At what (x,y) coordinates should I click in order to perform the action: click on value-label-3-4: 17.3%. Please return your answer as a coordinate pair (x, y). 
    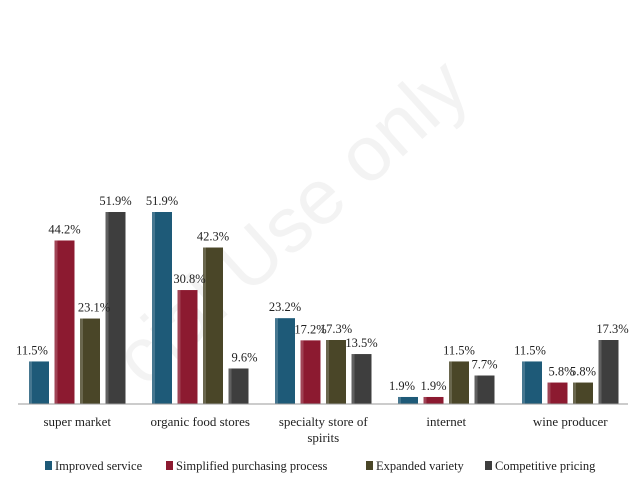
    Looking at the image, I should click on (612, 329).